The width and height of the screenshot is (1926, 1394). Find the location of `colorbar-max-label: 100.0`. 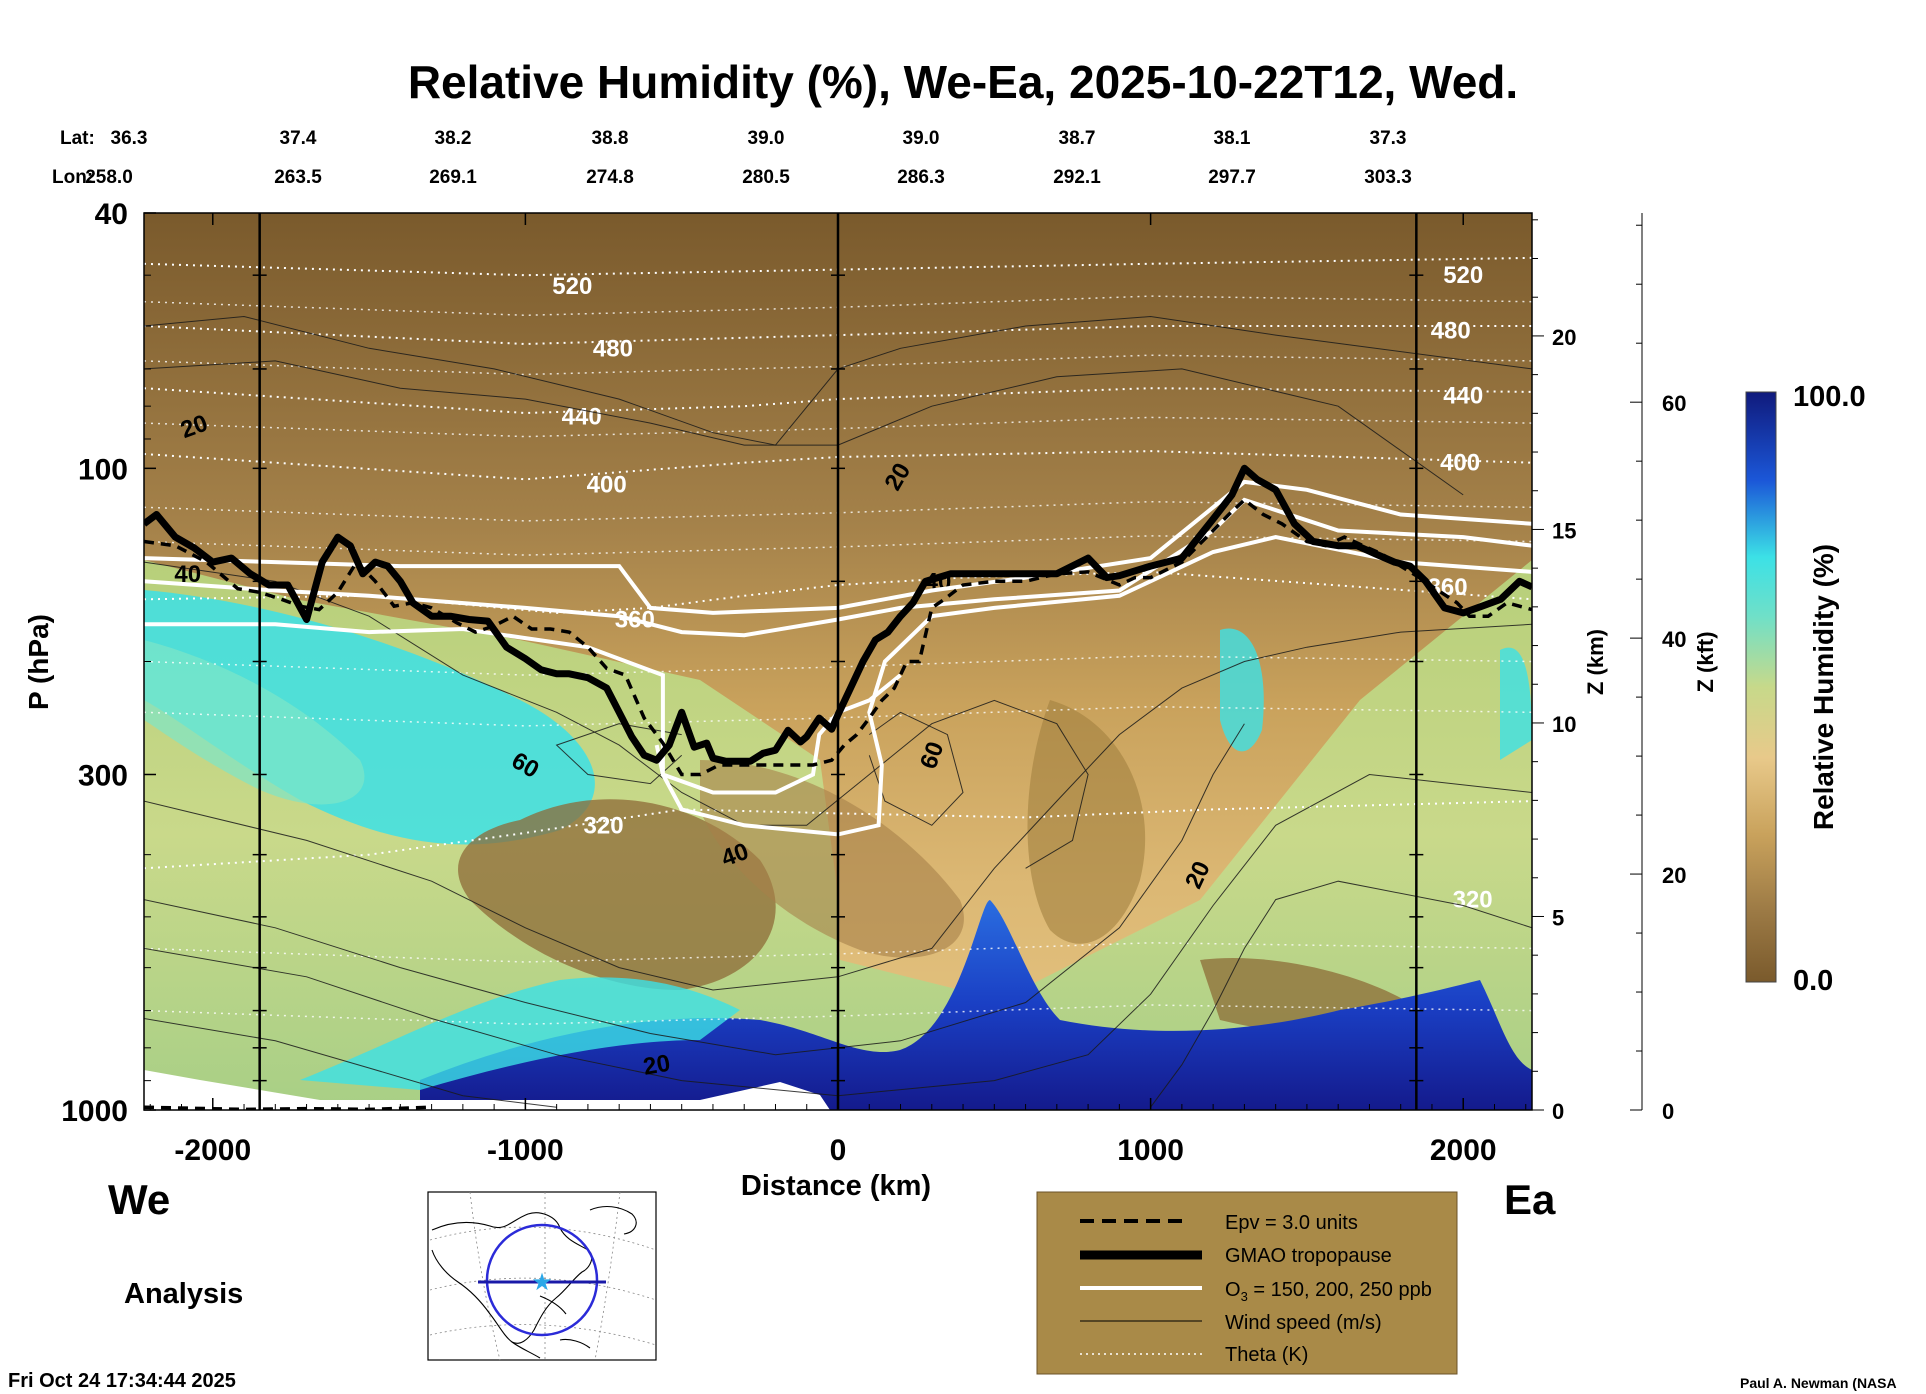

colorbar-max-label: 100.0 is located at coordinates (1829, 397).